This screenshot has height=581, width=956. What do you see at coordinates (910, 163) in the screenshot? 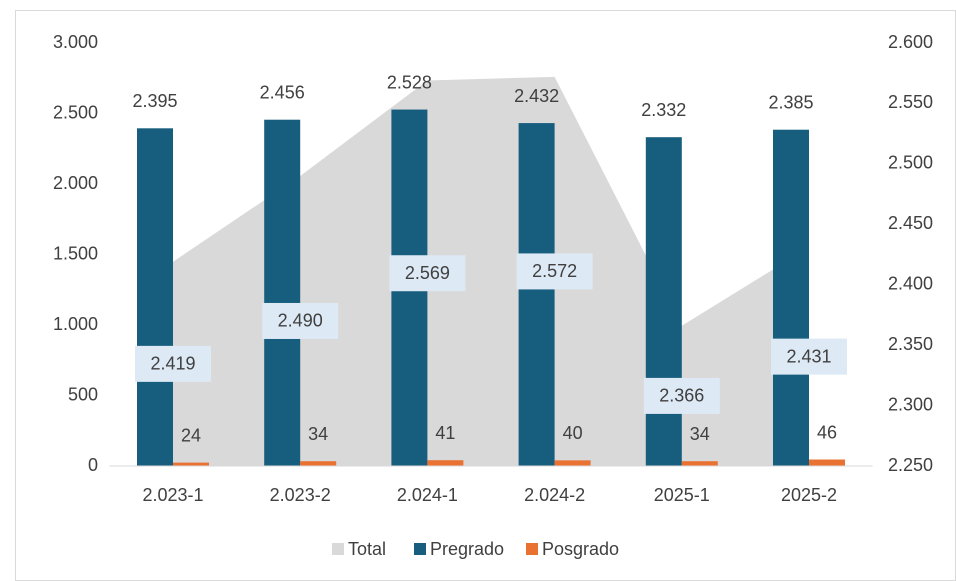
I see `y2-tick-label: 2.500` at bounding box center [910, 163].